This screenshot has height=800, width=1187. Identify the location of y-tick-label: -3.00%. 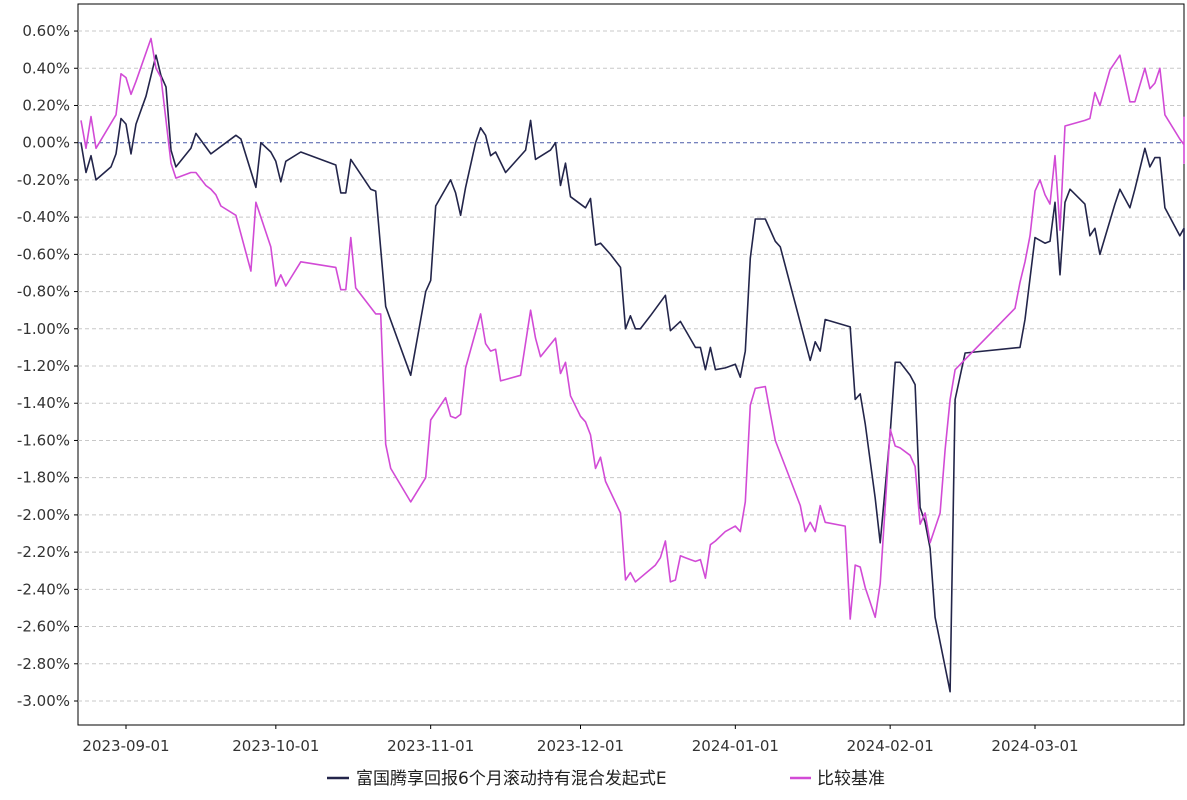
(43, 701).